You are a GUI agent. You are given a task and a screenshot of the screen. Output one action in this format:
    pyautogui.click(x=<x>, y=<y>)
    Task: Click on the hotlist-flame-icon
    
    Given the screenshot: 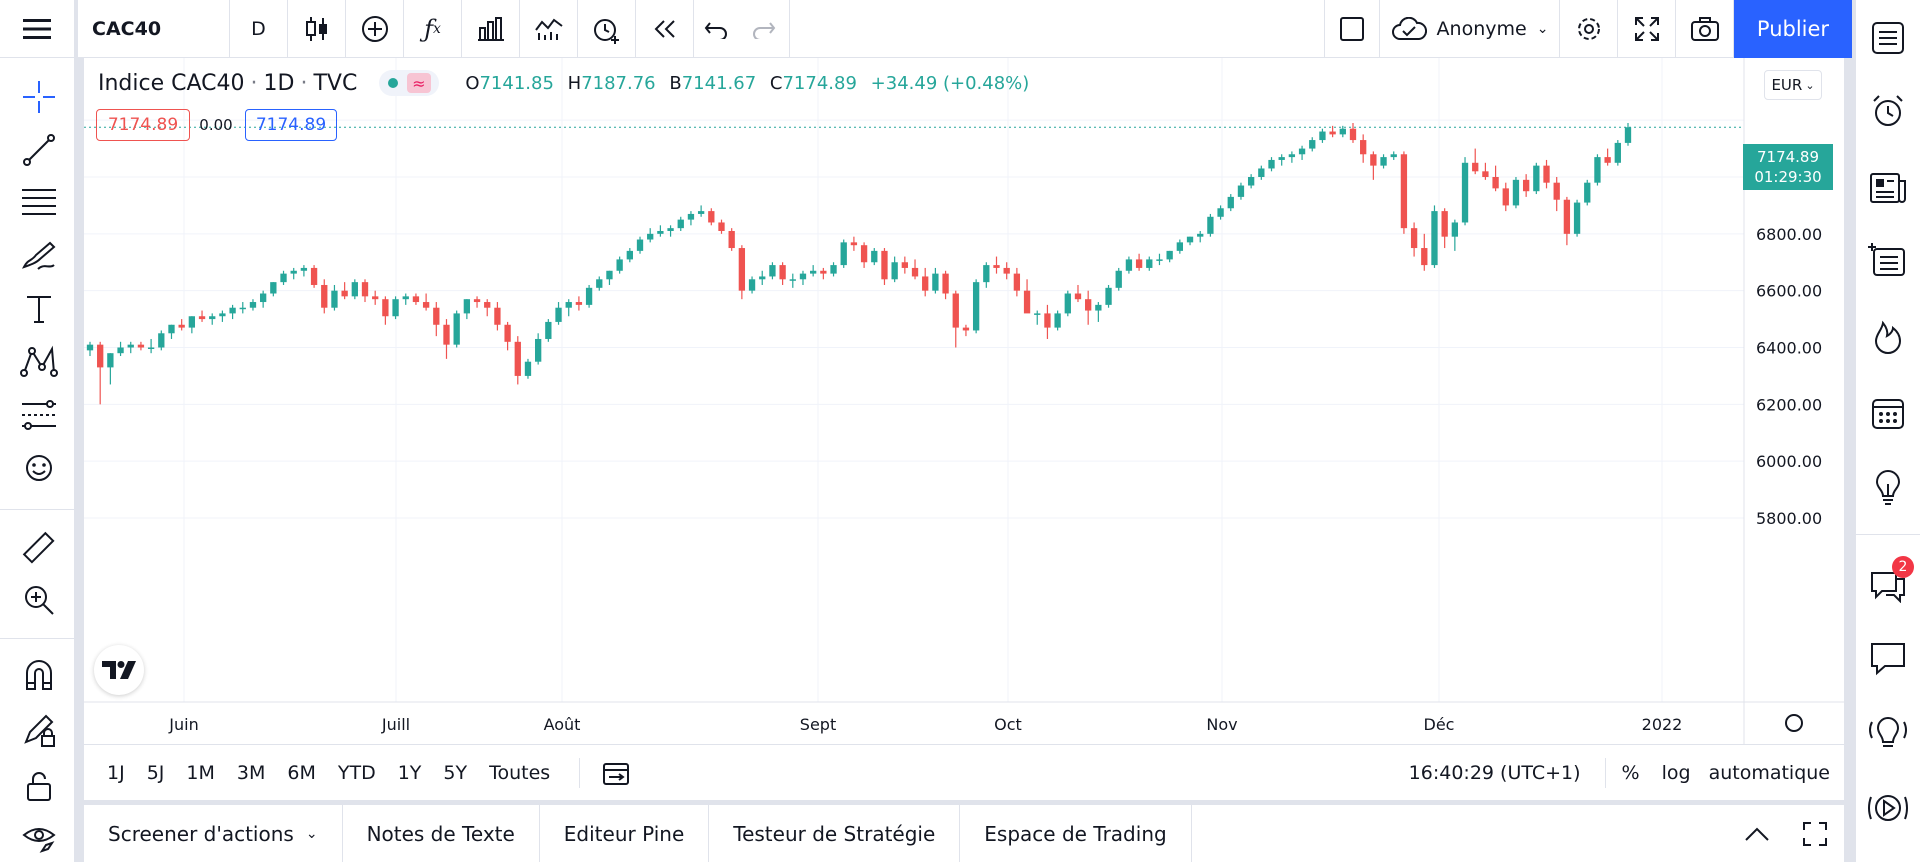 What is the action you would take?
    pyautogui.click(x=1888, y=338)
    